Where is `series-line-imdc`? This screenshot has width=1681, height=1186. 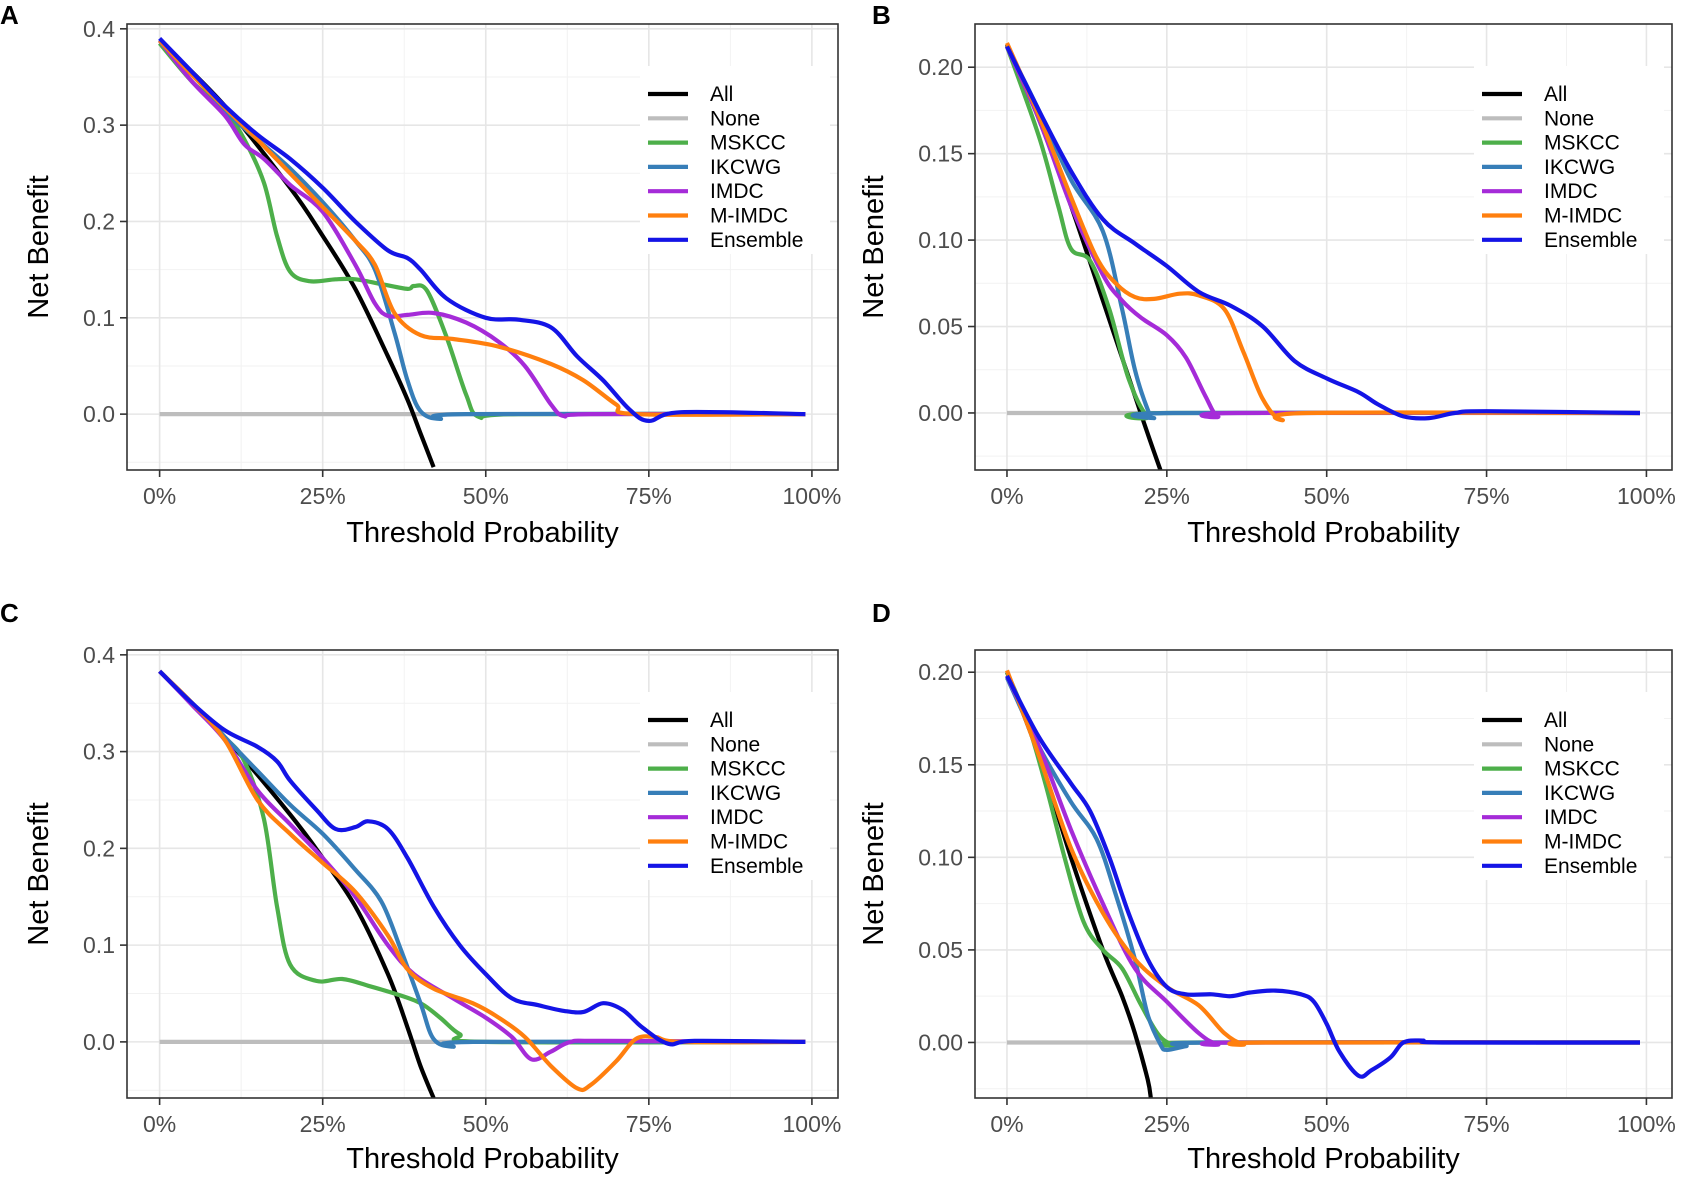 series-line-imdc is located at coordinates (1323, 232).